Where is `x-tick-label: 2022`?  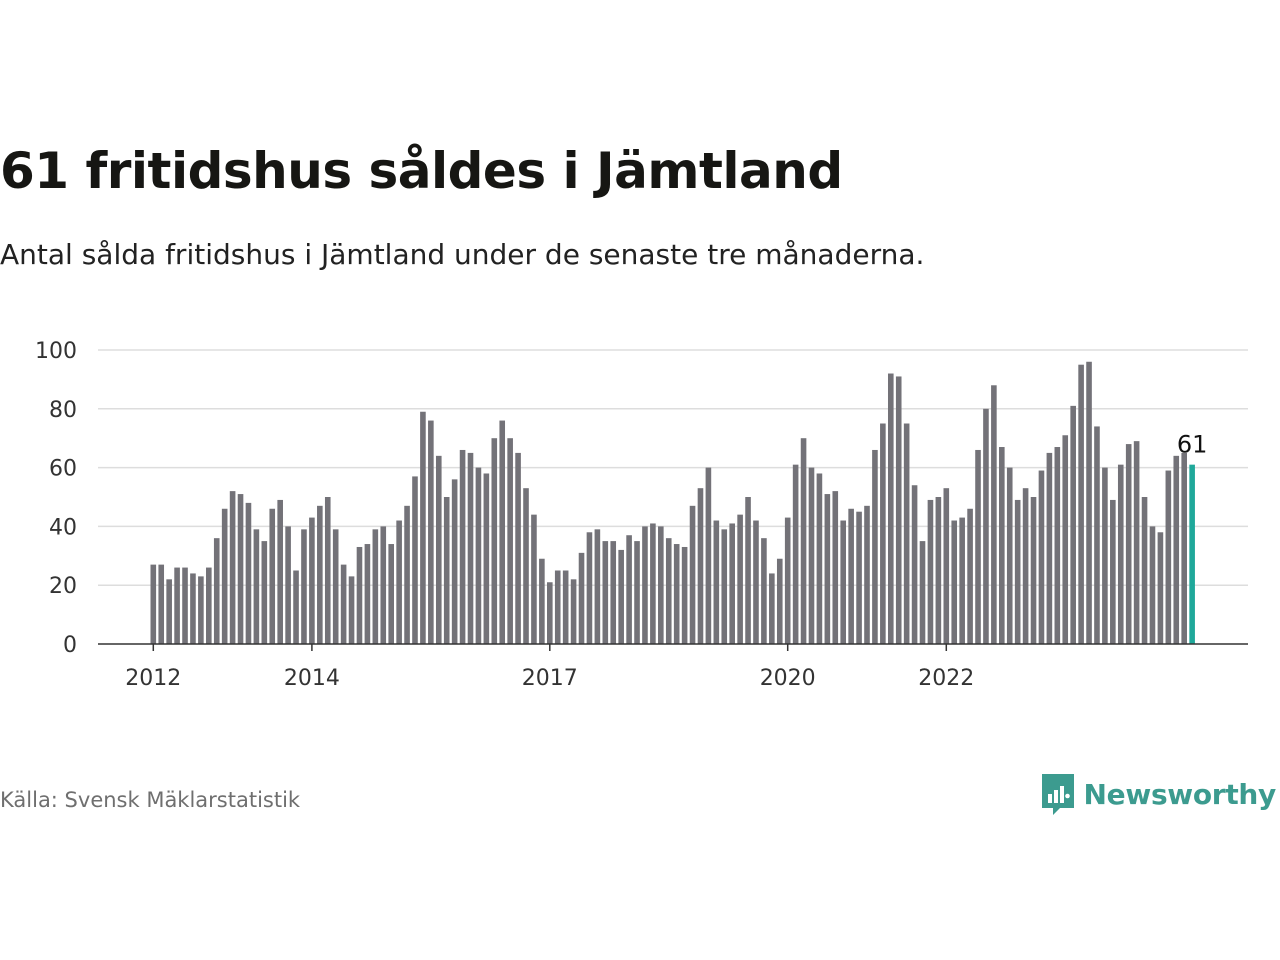 x-tick-label: 2022 is located at coordinates (946, 678).